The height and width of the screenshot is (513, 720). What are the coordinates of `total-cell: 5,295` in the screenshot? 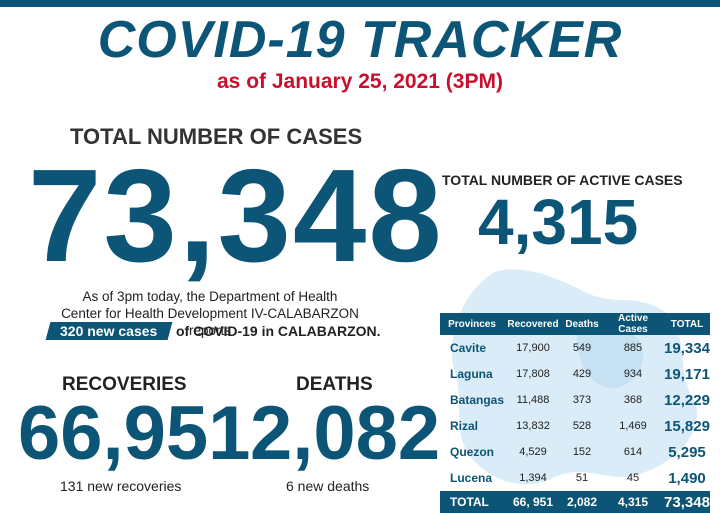 It's located at (687, 452).